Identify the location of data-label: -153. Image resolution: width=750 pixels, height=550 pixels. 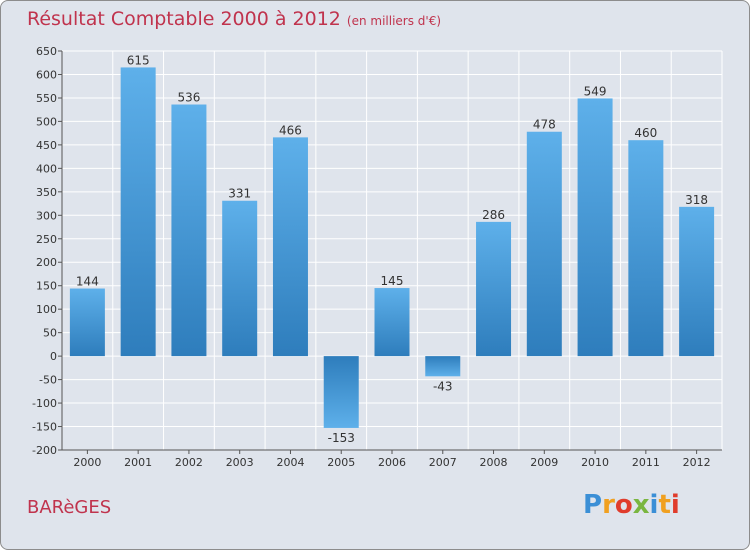
(341, 438).